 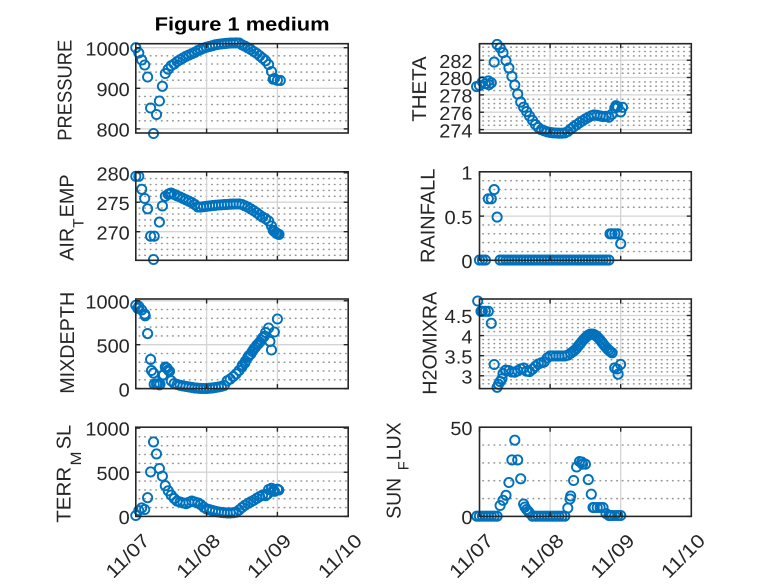 What do you see at coordinates (113, 233) in the screenshot?
I see `svg-text: 270` at bounding box center [113, 233].